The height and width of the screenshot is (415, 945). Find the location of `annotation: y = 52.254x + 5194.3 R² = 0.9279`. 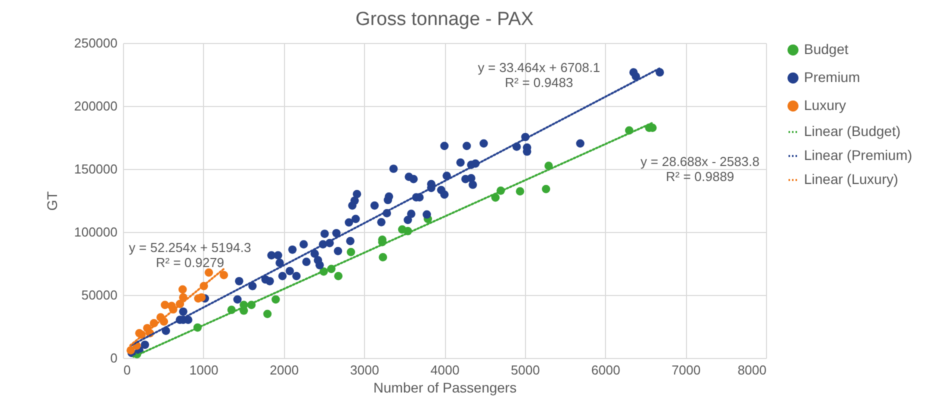

annotation: y = 52.254x + 5194.3 R² = 0.9279 is located at coordinates (190, 255).